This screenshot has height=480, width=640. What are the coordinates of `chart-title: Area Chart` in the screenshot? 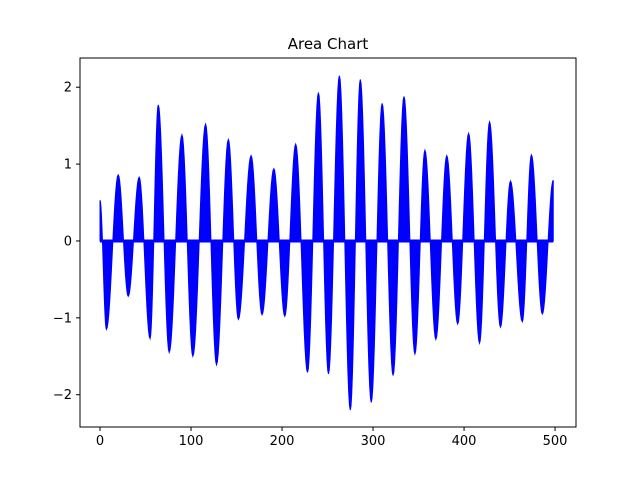 It's located at (328, 44).